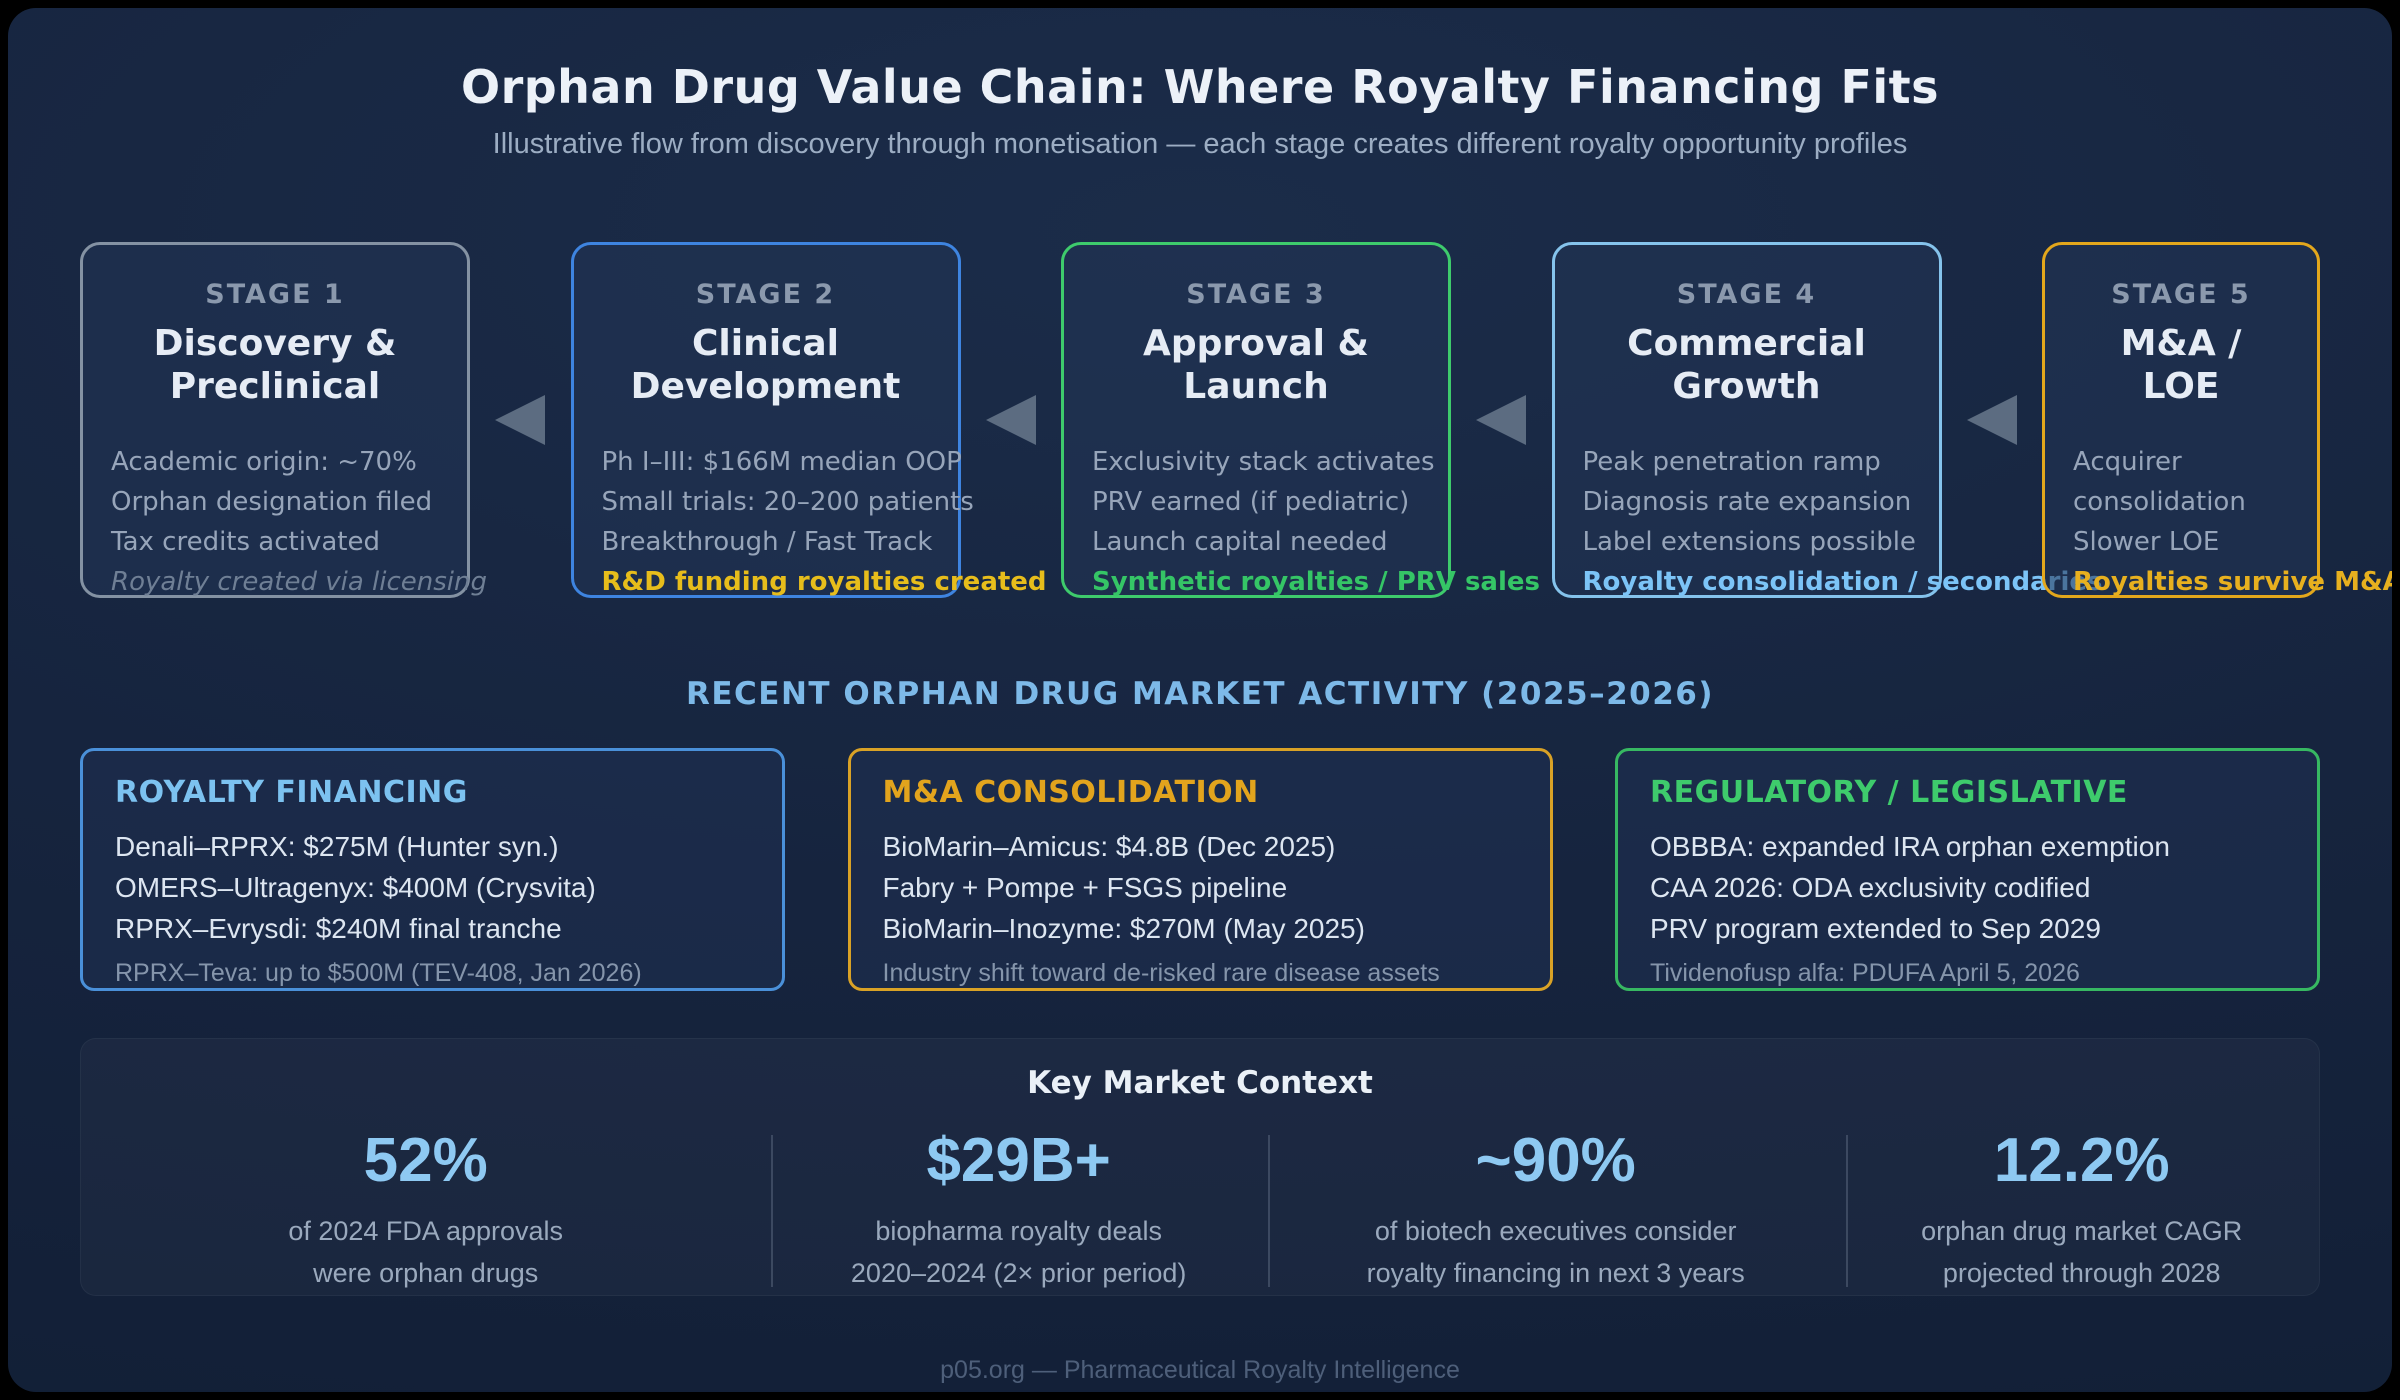 Image resolution: width=2400 pixels, height=1400 pixels. I want to click on stage-feature: Orphan designation filed, so click(272, 502).